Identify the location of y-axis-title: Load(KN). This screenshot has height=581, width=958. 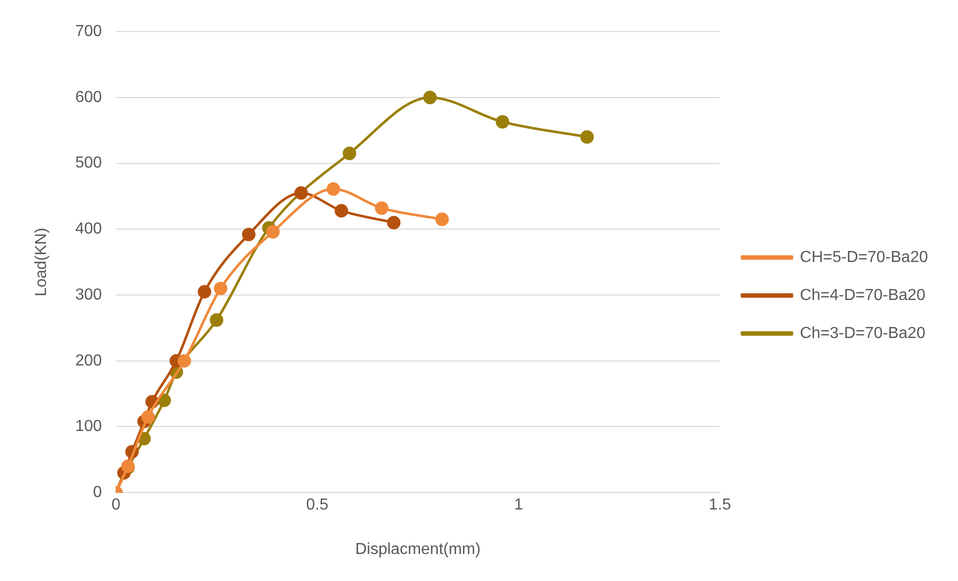
(41, 262).